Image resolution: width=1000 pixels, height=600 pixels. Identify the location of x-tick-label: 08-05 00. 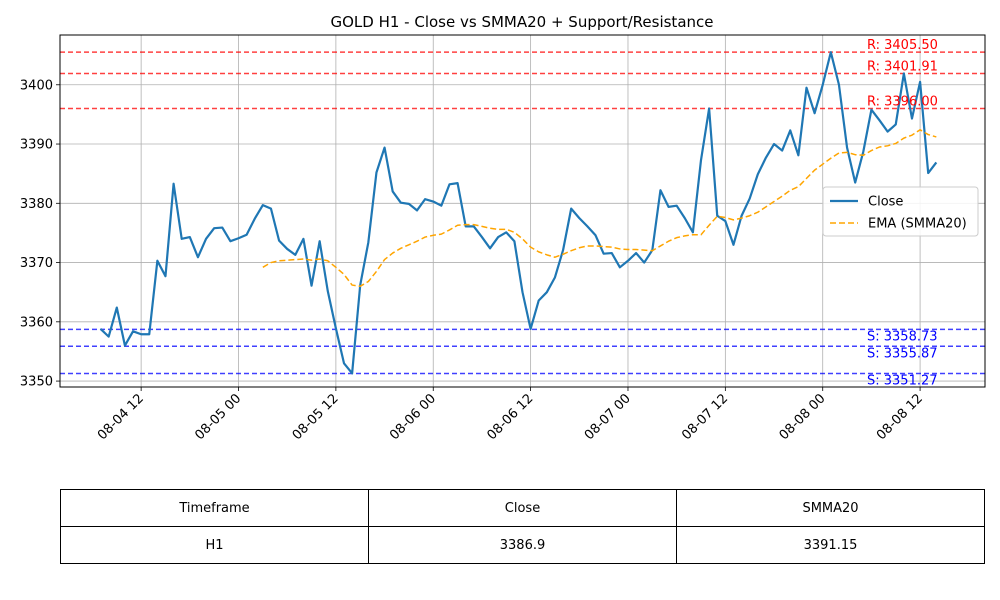
(218, 417).